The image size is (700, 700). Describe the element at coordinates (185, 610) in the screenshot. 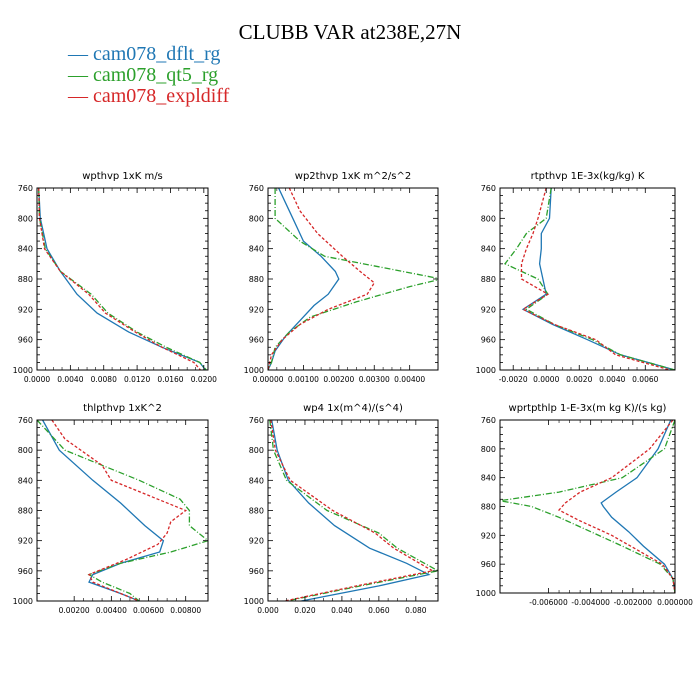

I see `x-tick-label: 0.00800` at that location.